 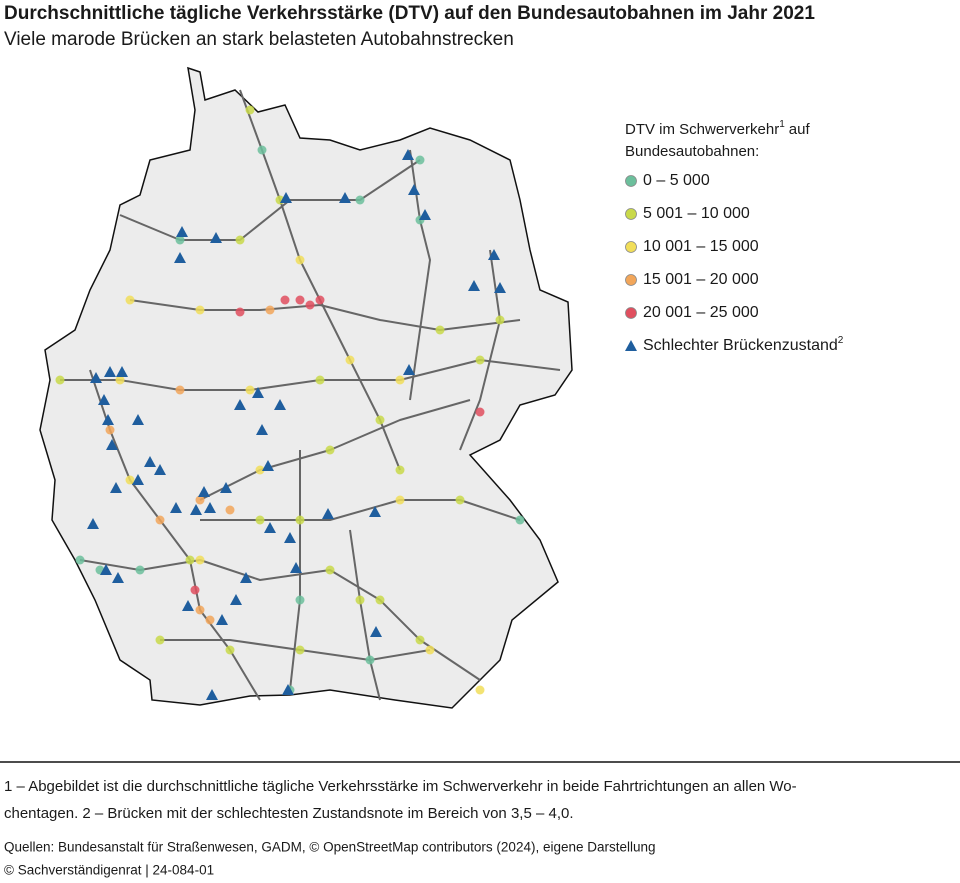 What do you see at coordinates (702, 129) in the screenshot?
I see `legend-title-text: DTV im Schwerverkehr` at bounding box center [702, 129].